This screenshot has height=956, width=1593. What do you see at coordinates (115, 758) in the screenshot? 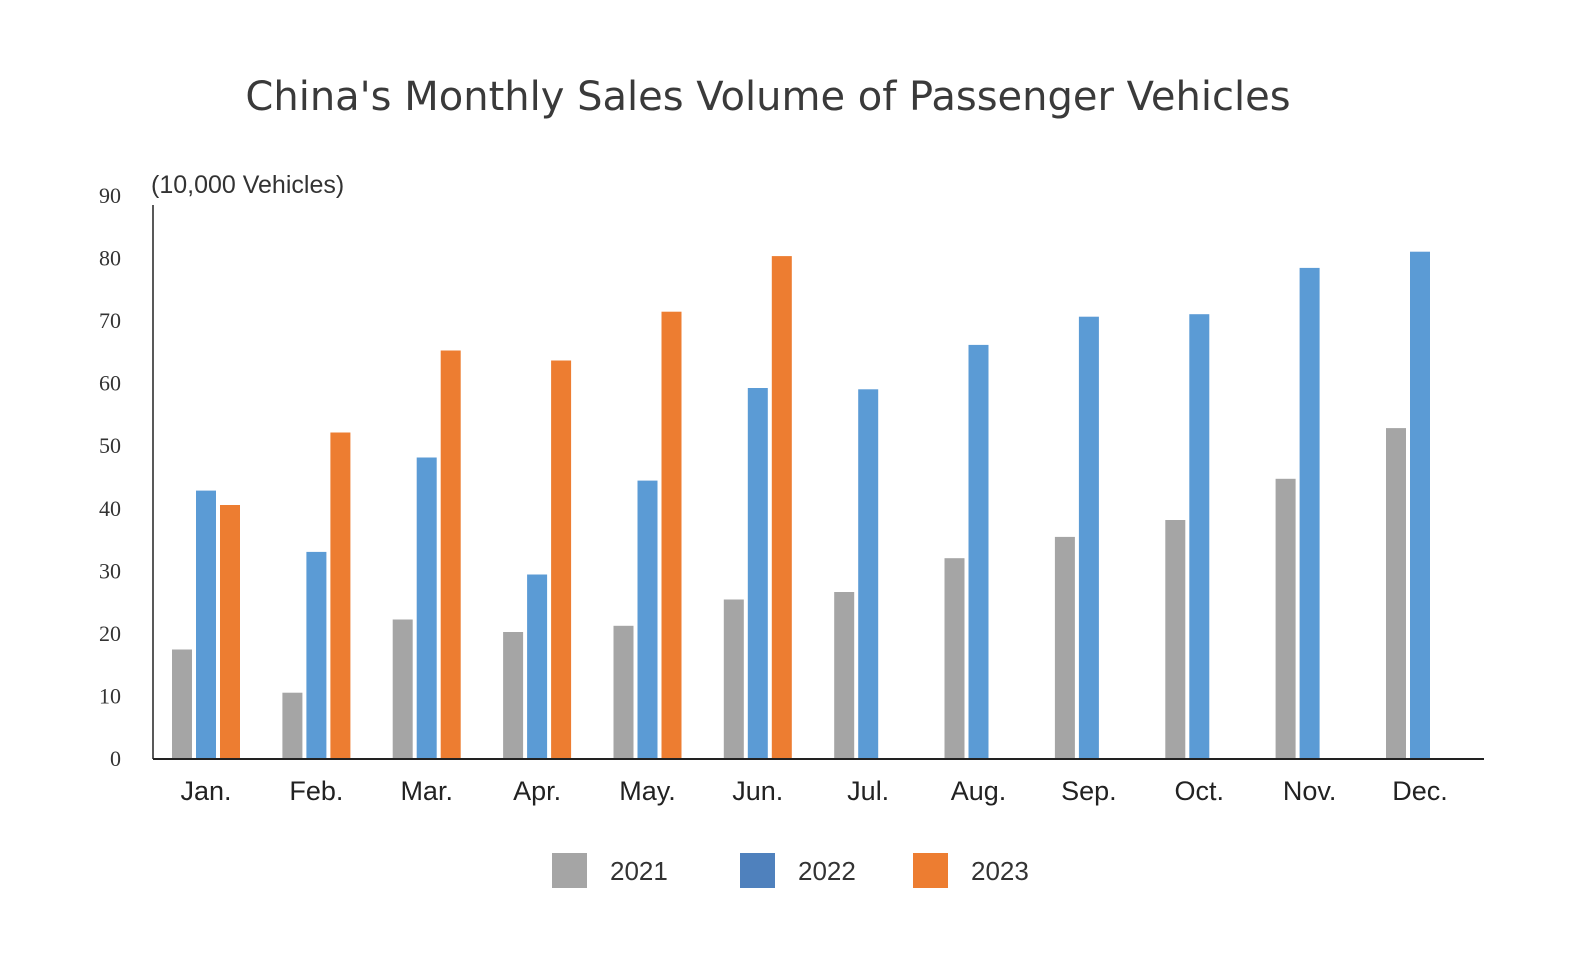
I see `y-tick-label: 0` at bounding box center [115, 758].